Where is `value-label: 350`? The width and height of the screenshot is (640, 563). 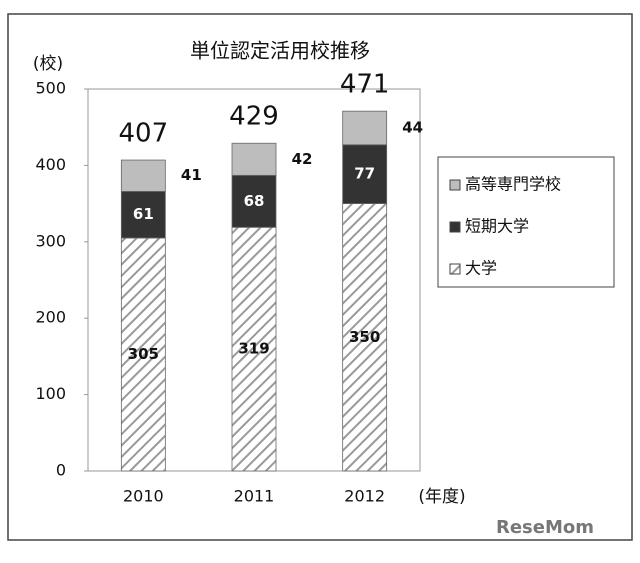 value-label: 350 is located at coordinates (364, 337).